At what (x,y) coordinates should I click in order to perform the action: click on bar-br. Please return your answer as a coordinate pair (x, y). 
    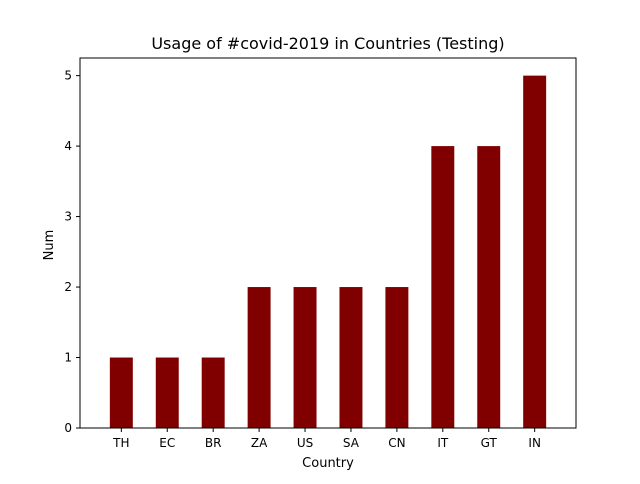
    Looking at the image, I should click on (213, 392).